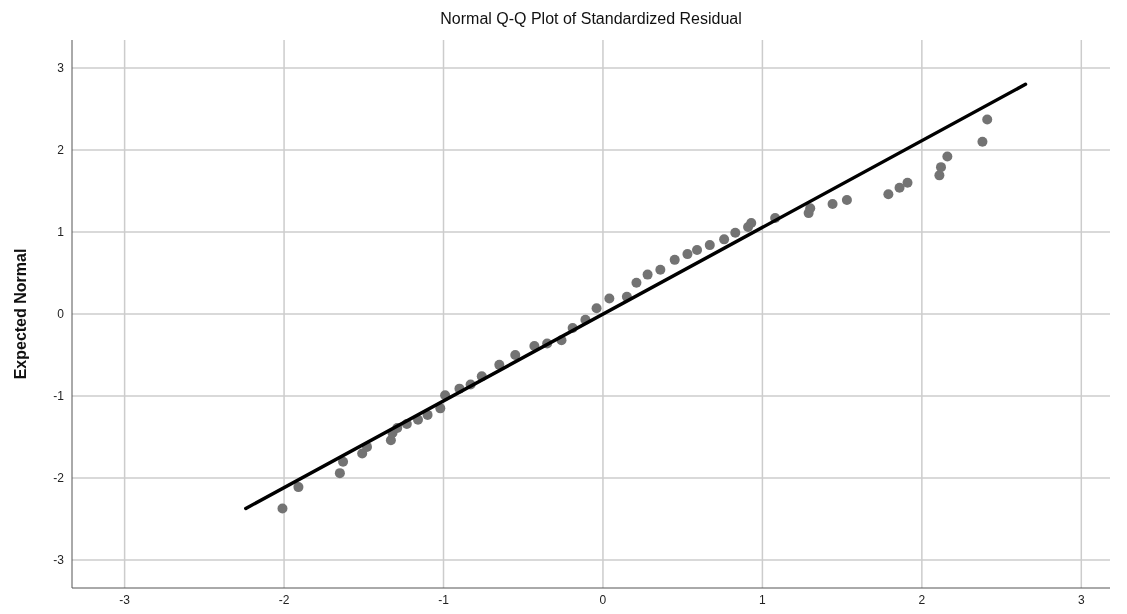  I want to click on x-tick-label: -3, so click(125, 600).